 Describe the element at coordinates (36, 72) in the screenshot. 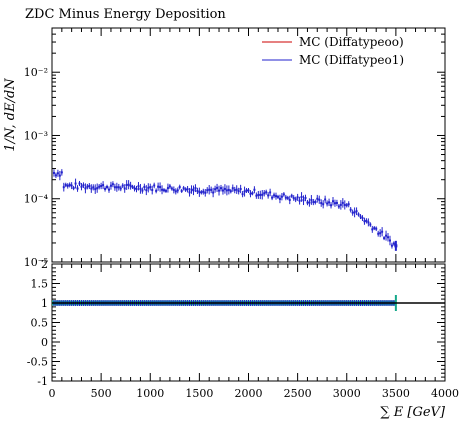

I see `main-y-tick-label: 10⁻²` at that location.